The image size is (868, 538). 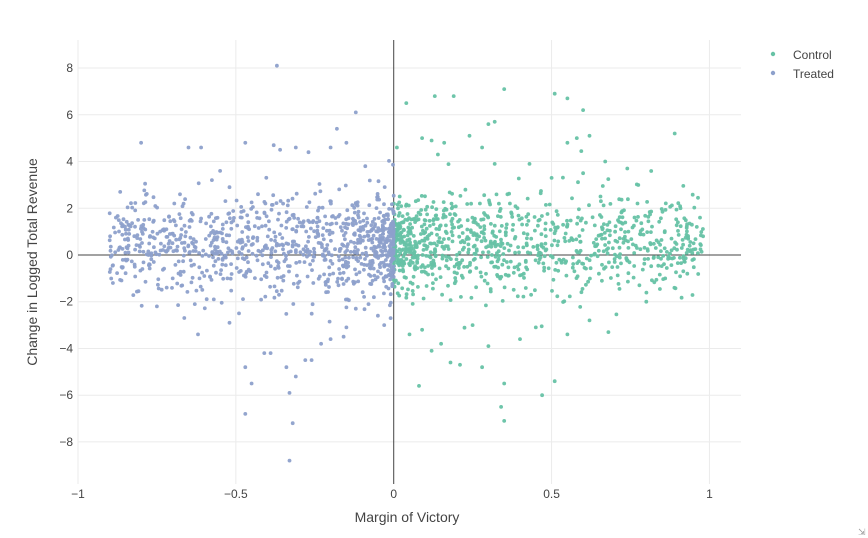 What do you see at coordinates (773, 73) in the screenshot?
I see `legend-marker-icon` at bounding box center [773, 73].